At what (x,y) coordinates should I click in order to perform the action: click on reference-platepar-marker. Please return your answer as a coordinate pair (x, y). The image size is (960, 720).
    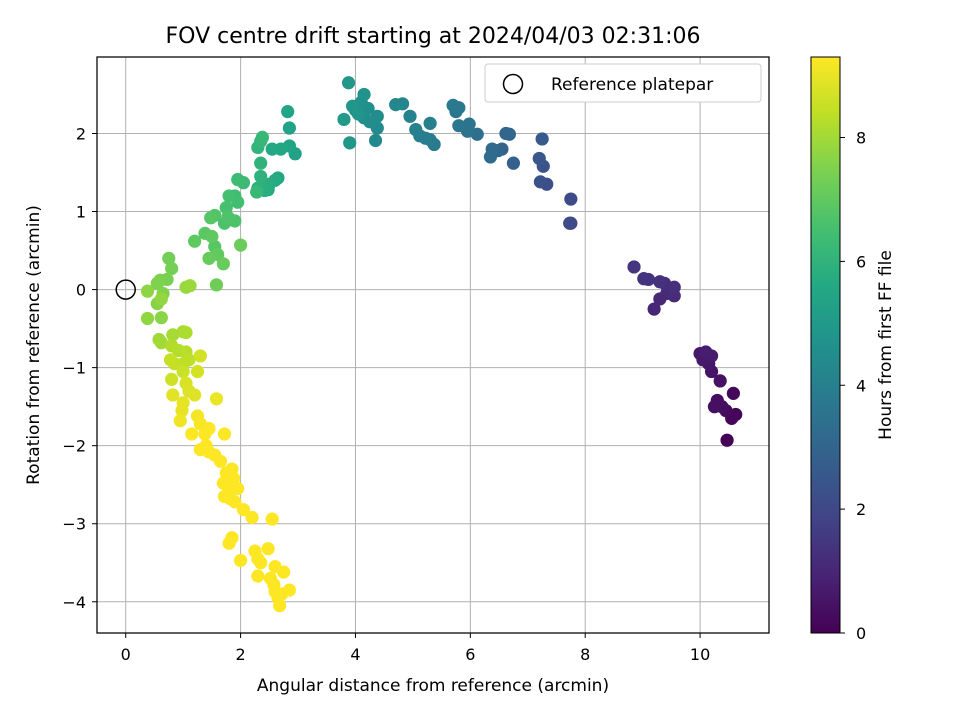
    Looking at the image, I should click on (125, 289).